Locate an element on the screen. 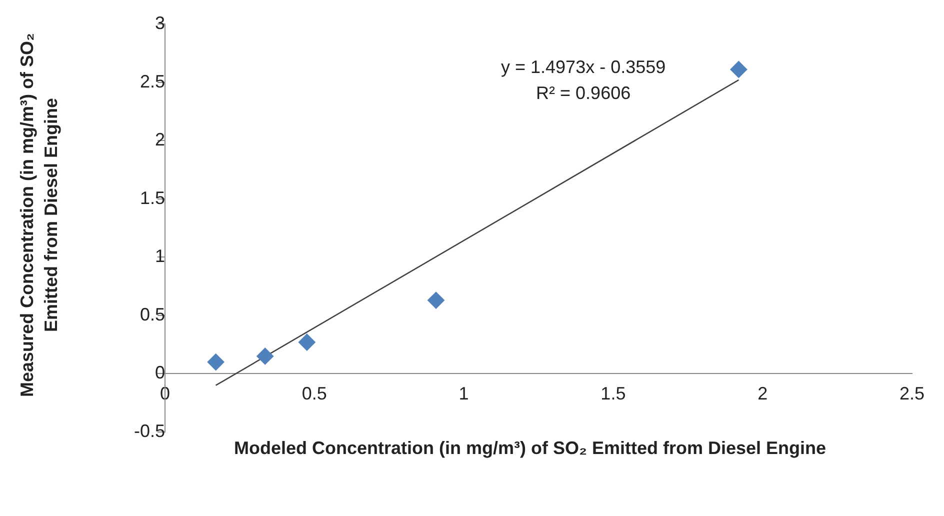 Image resolution: width=944 pixels, height=516 pixels. y-tick-label: 3 is located at coordinates (159, 22).